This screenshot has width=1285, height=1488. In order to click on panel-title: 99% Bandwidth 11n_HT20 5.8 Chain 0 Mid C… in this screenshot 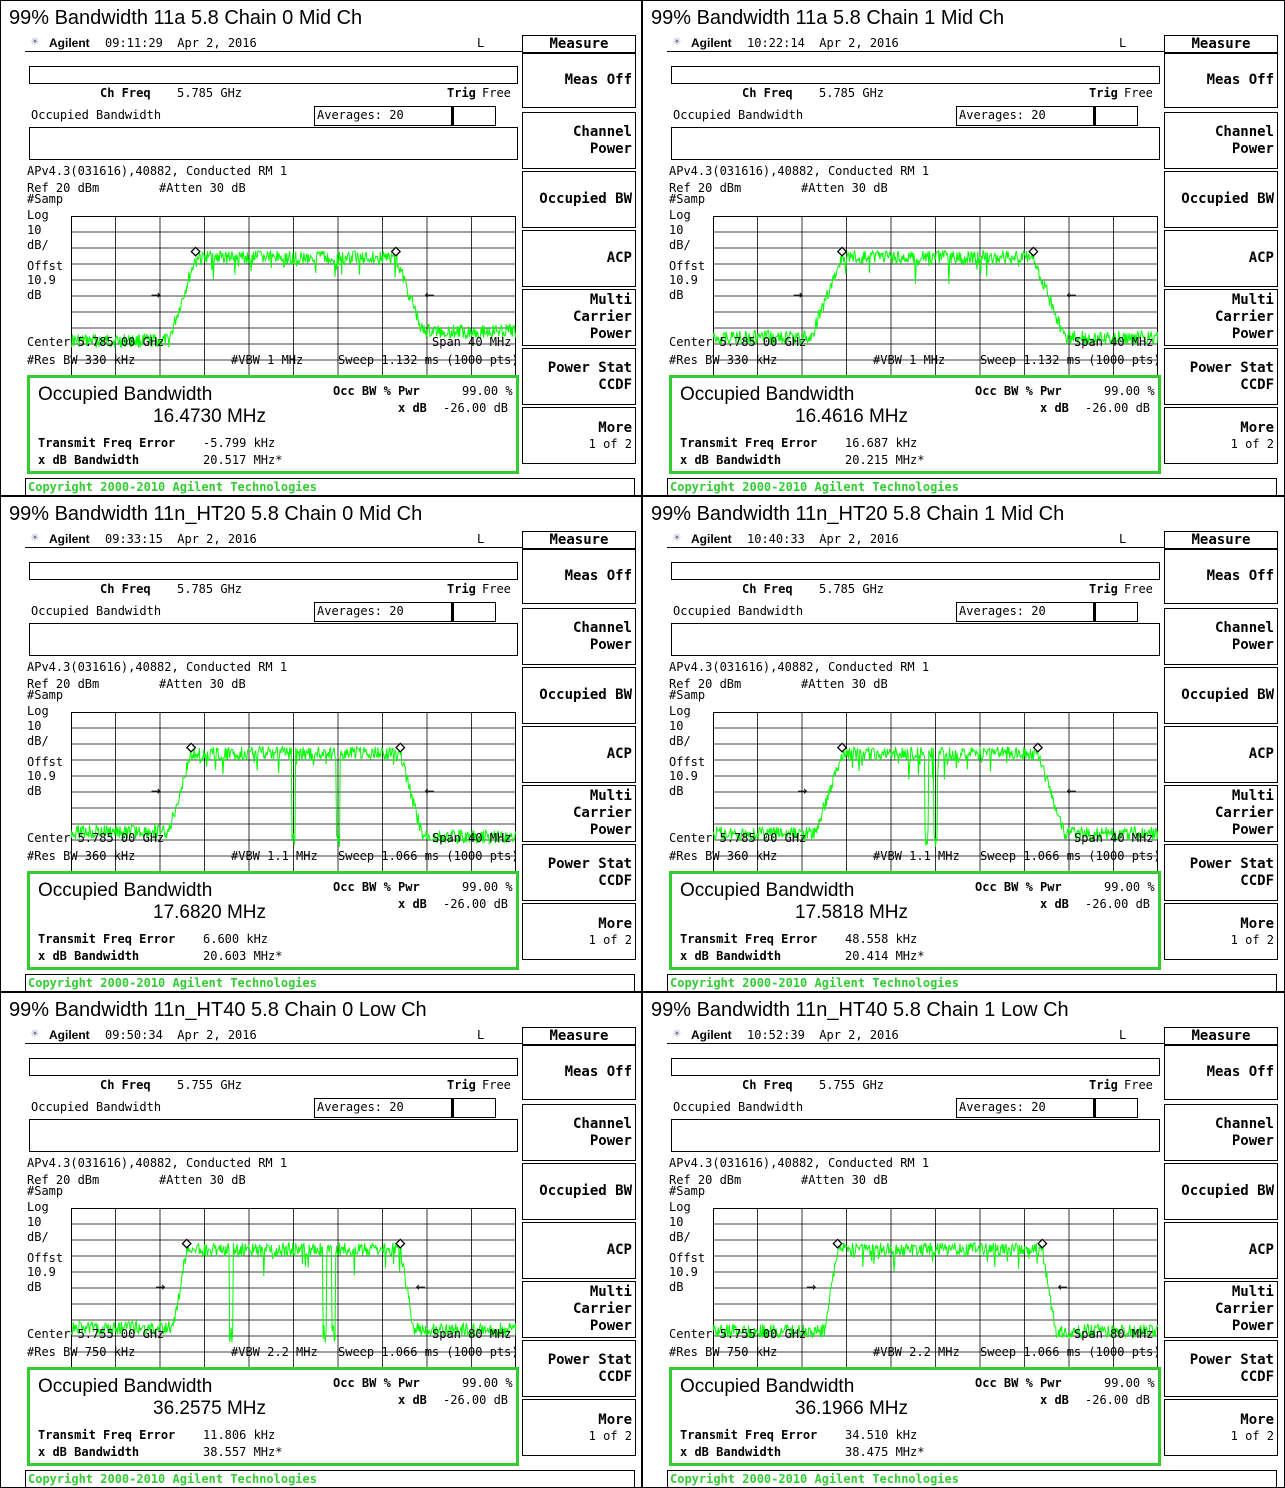, I will do `click(216, 514)`.